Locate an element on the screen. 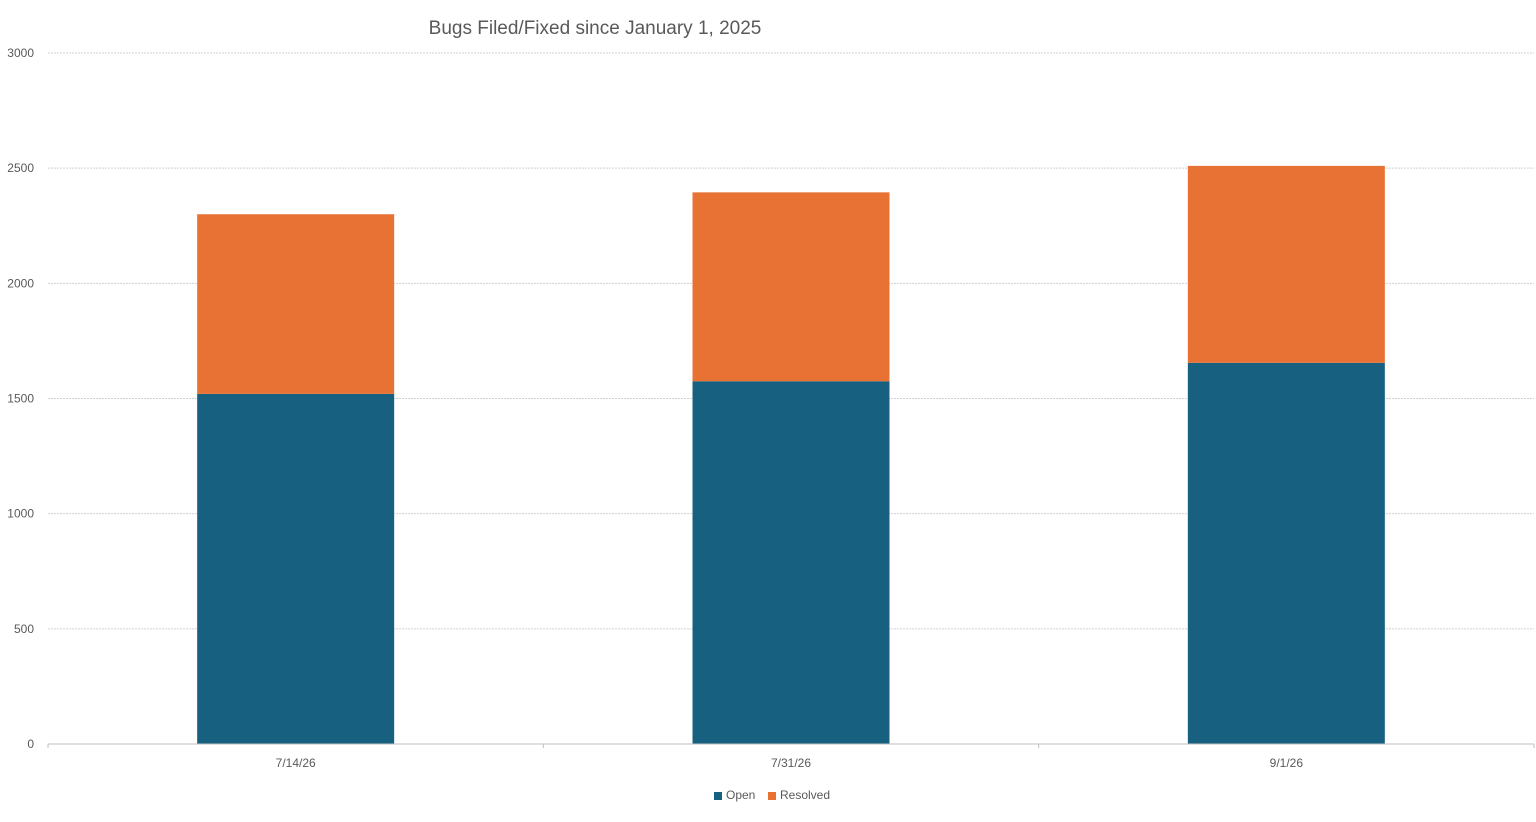 The image size is (1536, 822). legend: Open Resolved is located at coordinates (772, 795).